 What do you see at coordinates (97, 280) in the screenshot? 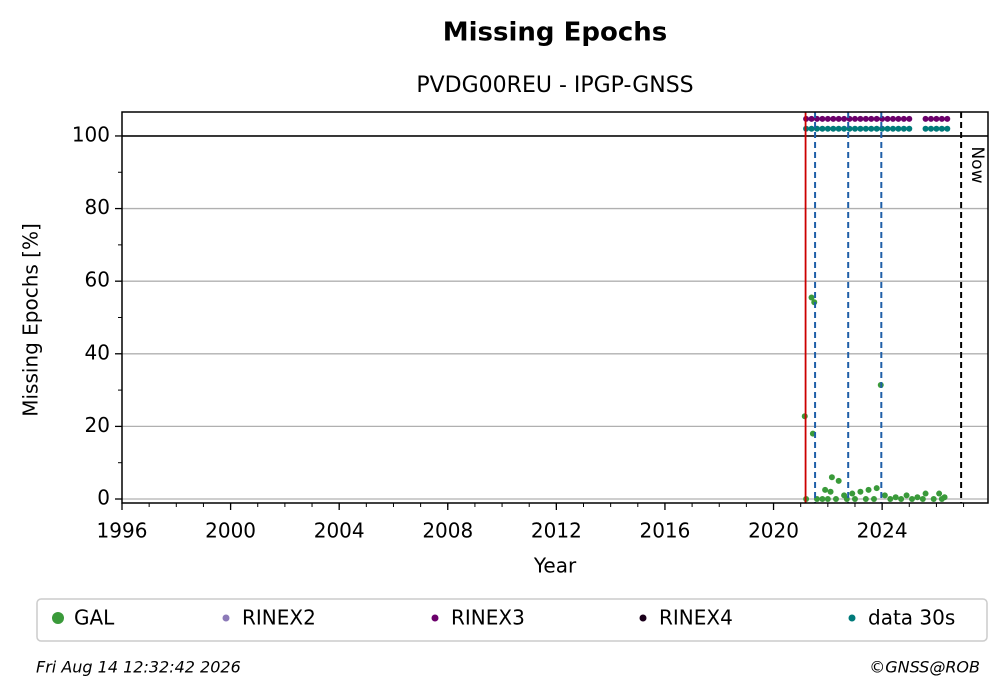
I see `y-tick-label: 60` at bounding box center [97, 280].